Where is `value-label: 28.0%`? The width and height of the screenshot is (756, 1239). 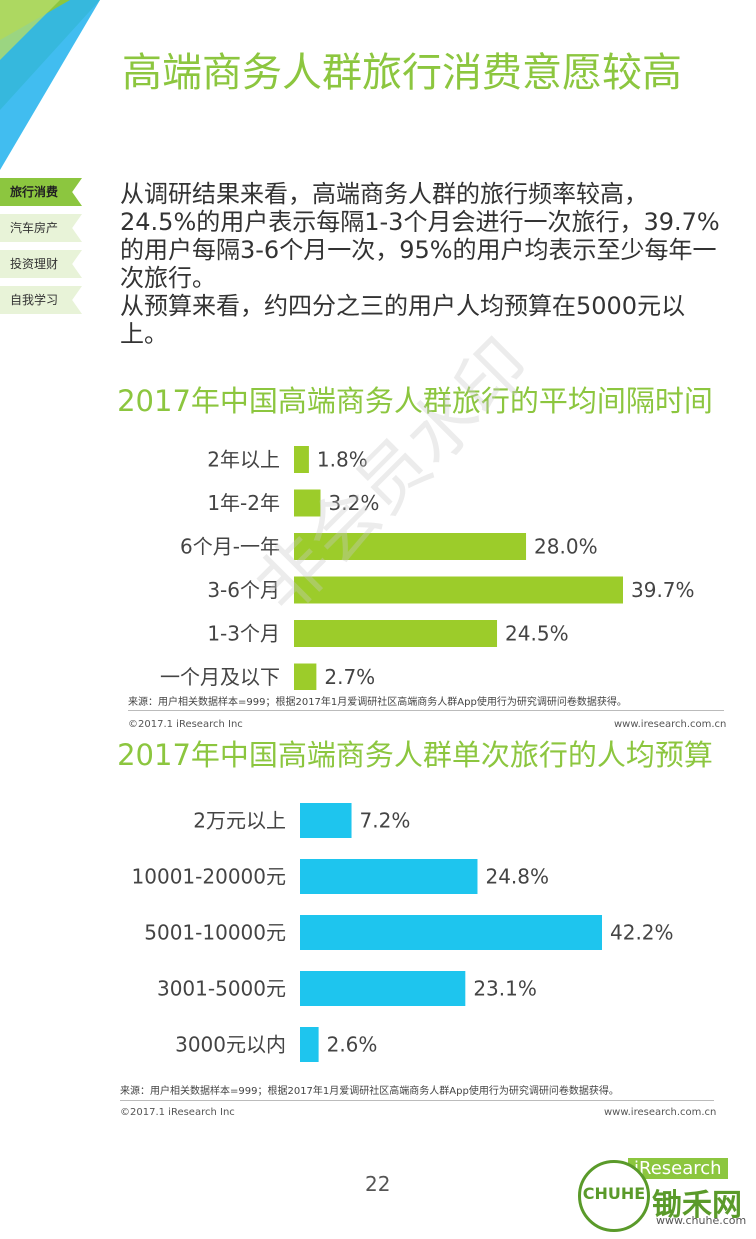 value-label: 28.0% is located at coordinates (566, 547).